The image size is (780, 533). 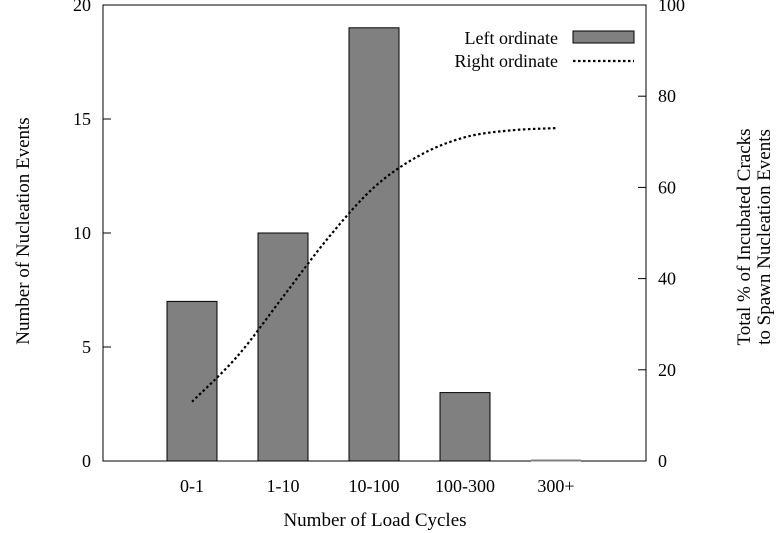 I want to click on y-tick-label: 20, so click(x=82, y=7).